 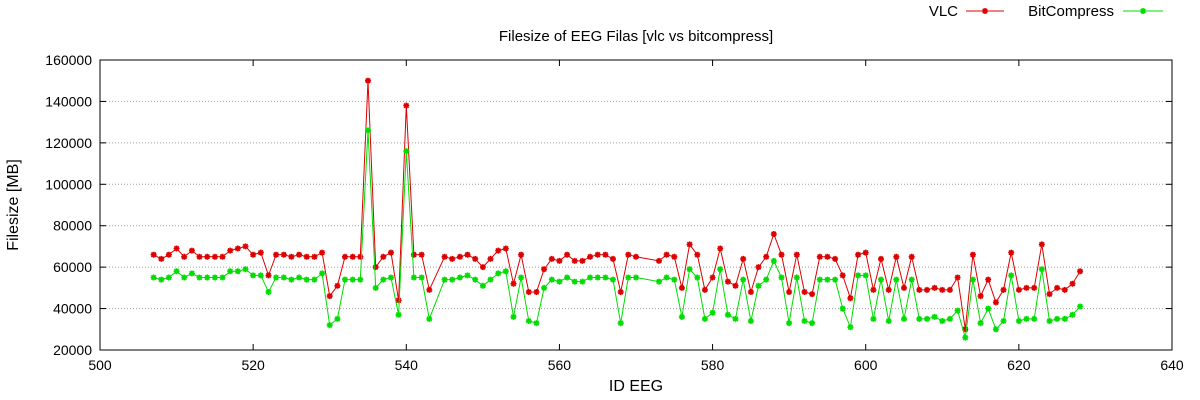 I want to click on x-tick-label: 540, so click(x=407, y=365).